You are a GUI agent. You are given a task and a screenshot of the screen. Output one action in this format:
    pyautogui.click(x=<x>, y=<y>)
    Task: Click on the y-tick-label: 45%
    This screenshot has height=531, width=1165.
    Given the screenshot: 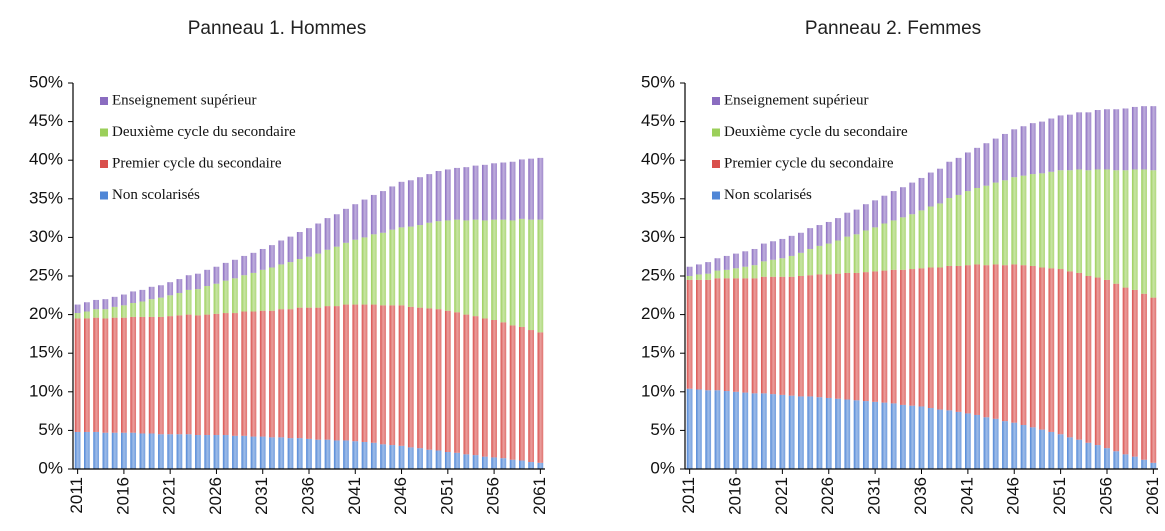 What is the action you would take?
    pyautogui.click(x=658, y=120)
    